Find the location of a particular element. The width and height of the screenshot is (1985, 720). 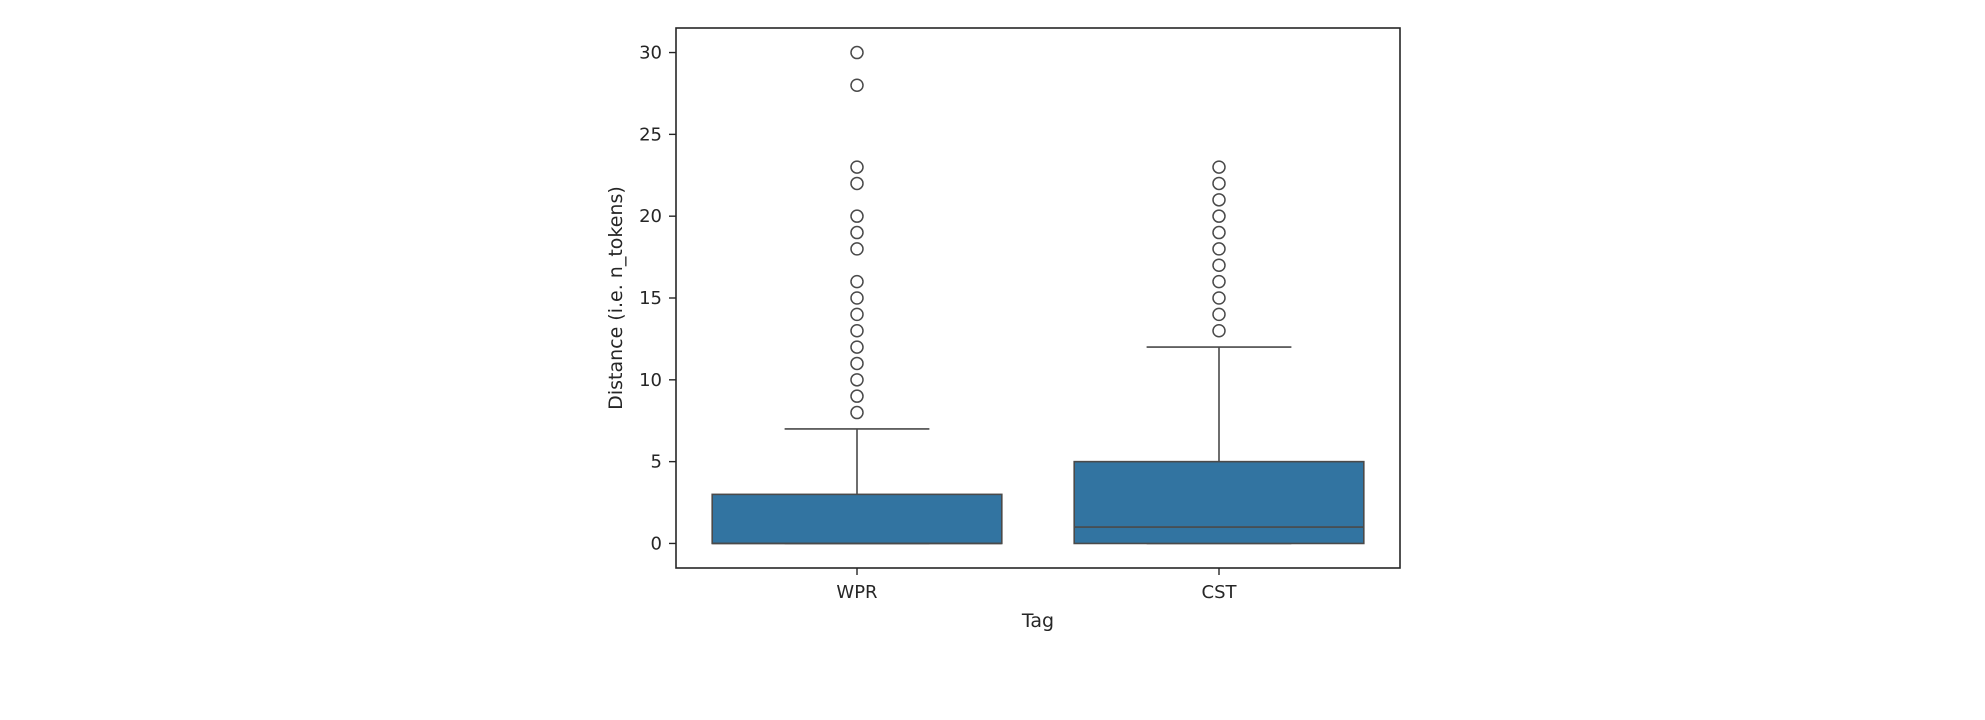

x-tick-label: CST is located at coordinates (1220, 592).